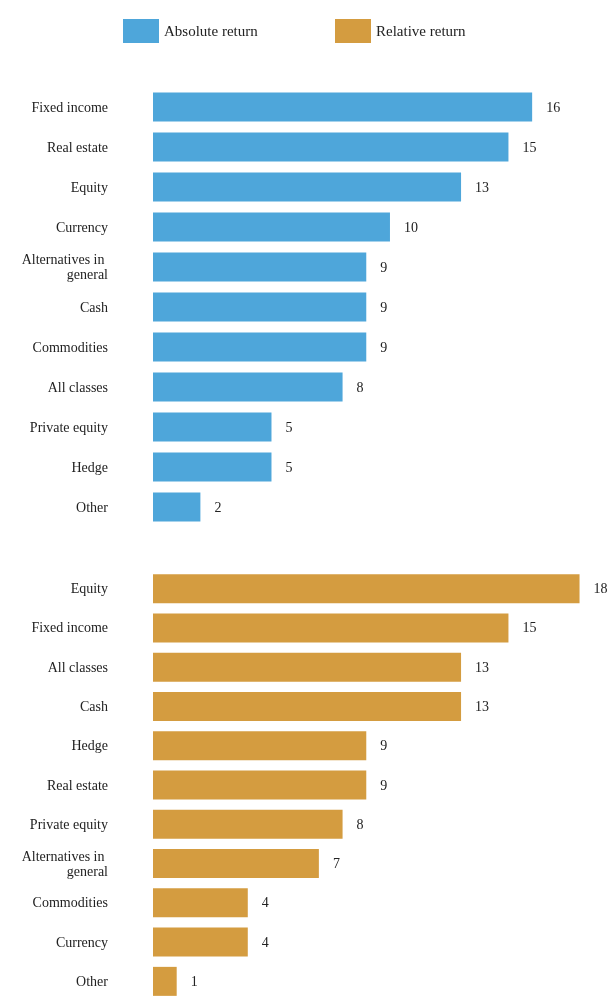 The width and height of the screenshot is (611, 1001). Describe the element at coordinates (600, 589) in the screenshot. I see `data-label: 18` at that location.